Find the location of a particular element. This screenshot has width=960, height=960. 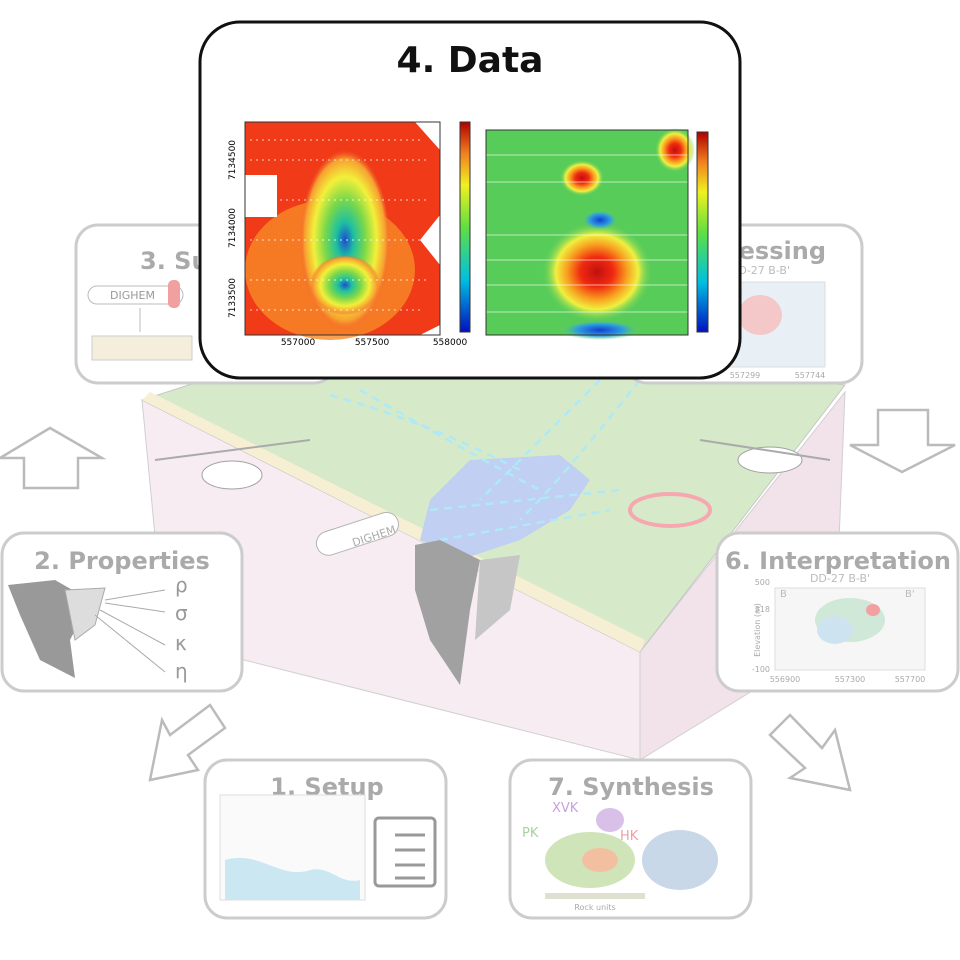

symbol: κ is located at coordinates (181, 643).